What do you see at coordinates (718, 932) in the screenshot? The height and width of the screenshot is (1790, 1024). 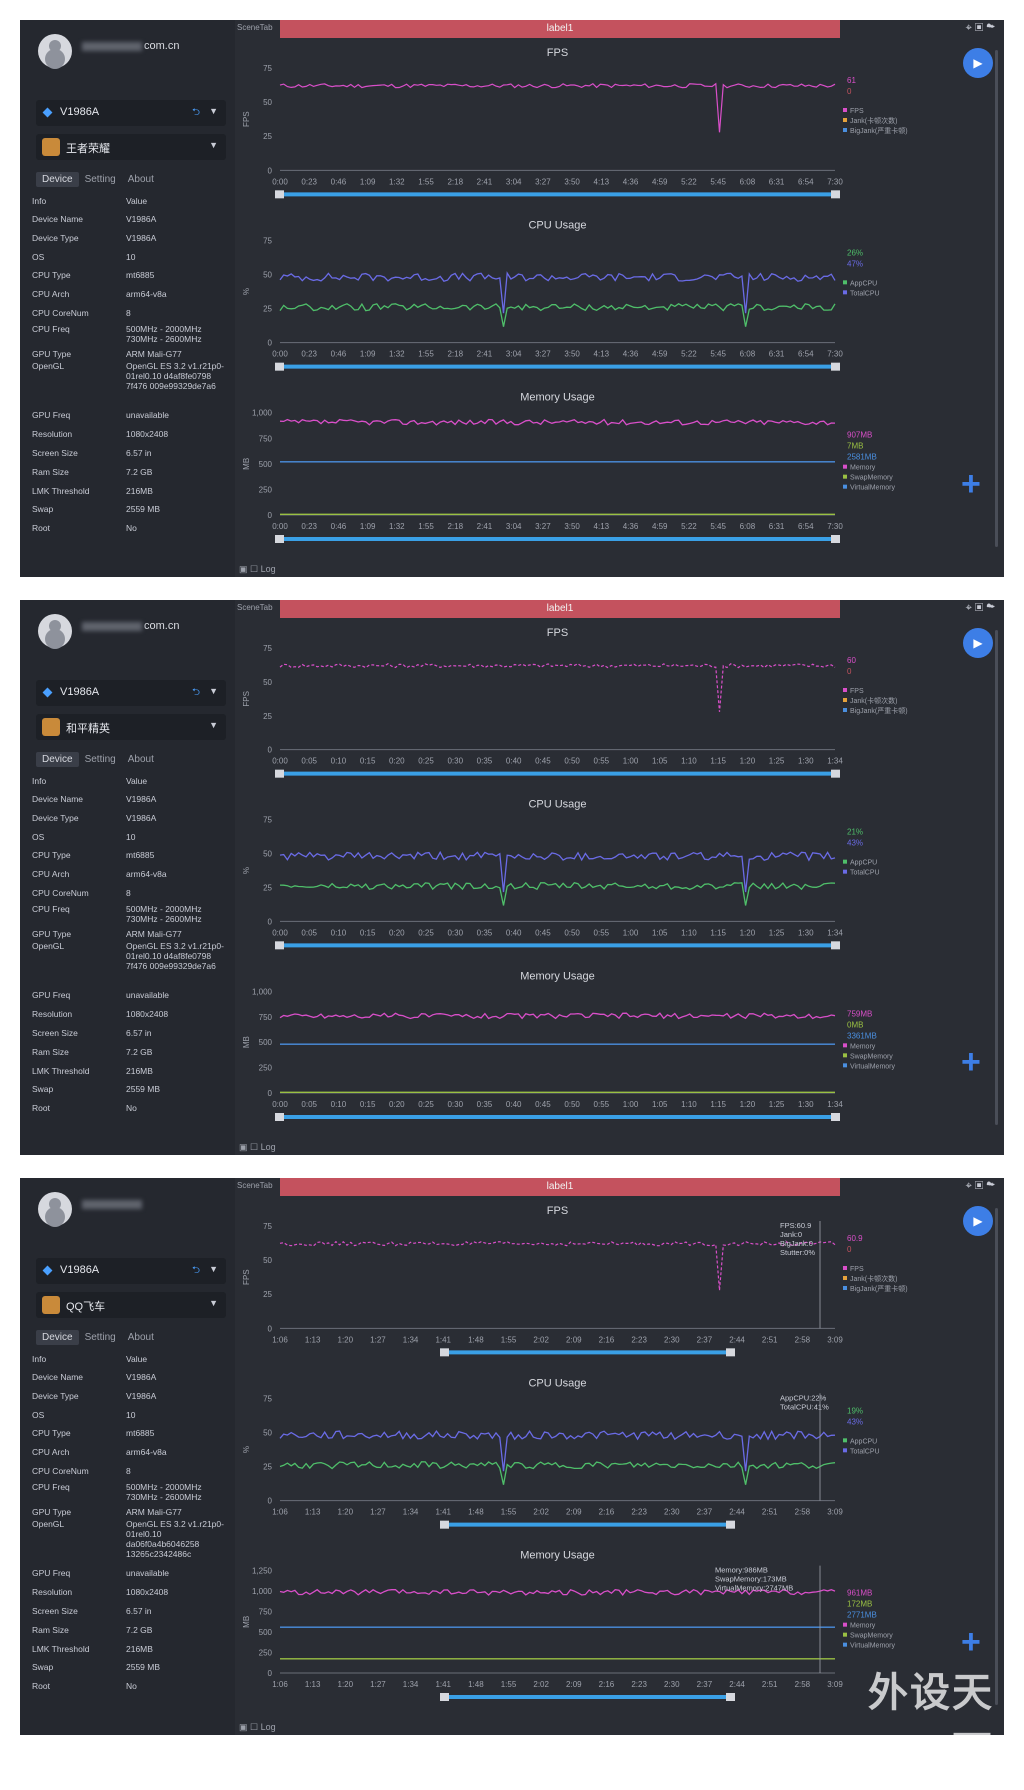 I see `x-tick-label: 1:15` at bounding box center [718, 932].